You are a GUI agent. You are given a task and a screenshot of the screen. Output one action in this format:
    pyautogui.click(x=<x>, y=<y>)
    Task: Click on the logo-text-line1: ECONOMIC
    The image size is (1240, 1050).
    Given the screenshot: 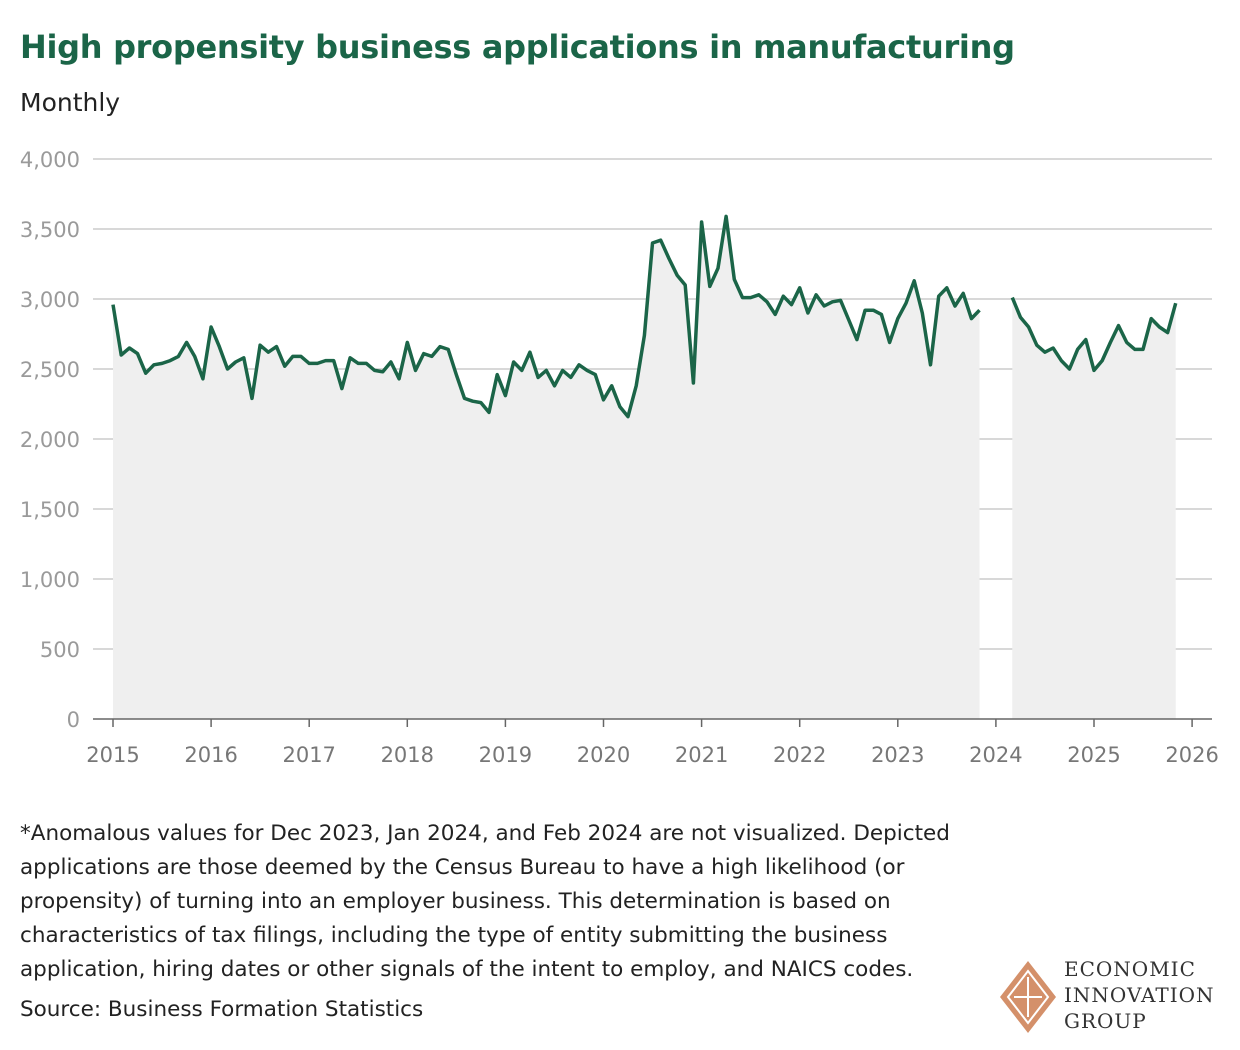 What is the action you would take?
    pyautogui.click(x=1130, y=969)
    